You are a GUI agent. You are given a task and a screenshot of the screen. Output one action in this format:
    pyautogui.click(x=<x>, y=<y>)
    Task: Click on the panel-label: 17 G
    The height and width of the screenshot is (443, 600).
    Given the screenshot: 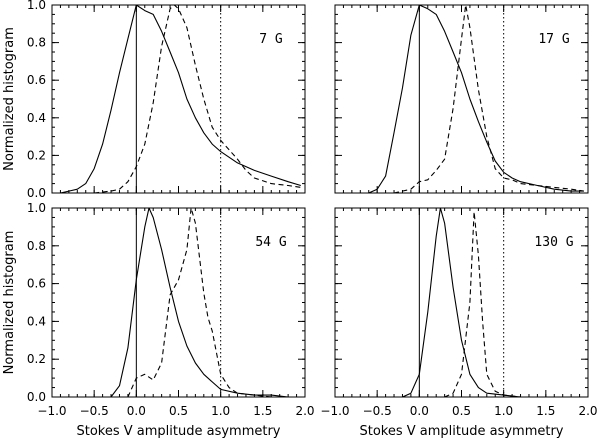 What is the action you would take?
    pyautogui.click(x=553, y=39)
    